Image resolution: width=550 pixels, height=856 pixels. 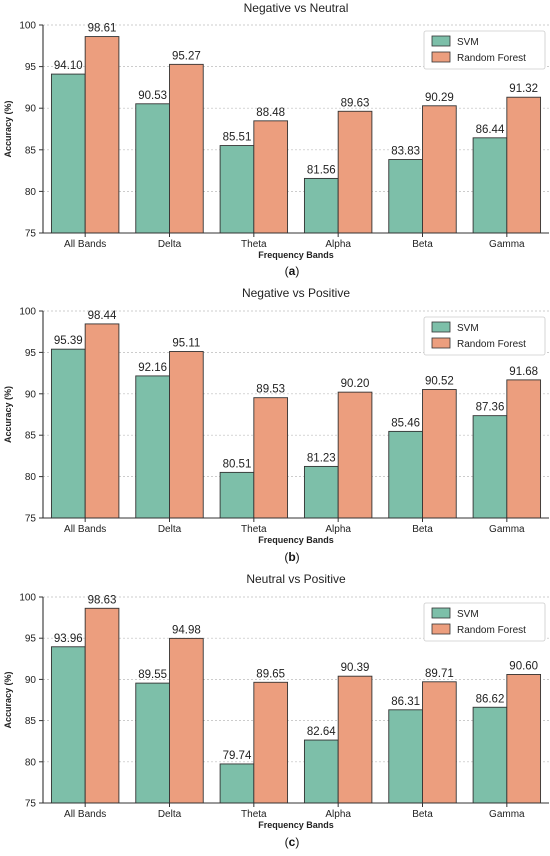 What do you see at coordinates (321, 732) in the screenshot?
I see `data-label: 82.64` at bounding box center [321, 732].